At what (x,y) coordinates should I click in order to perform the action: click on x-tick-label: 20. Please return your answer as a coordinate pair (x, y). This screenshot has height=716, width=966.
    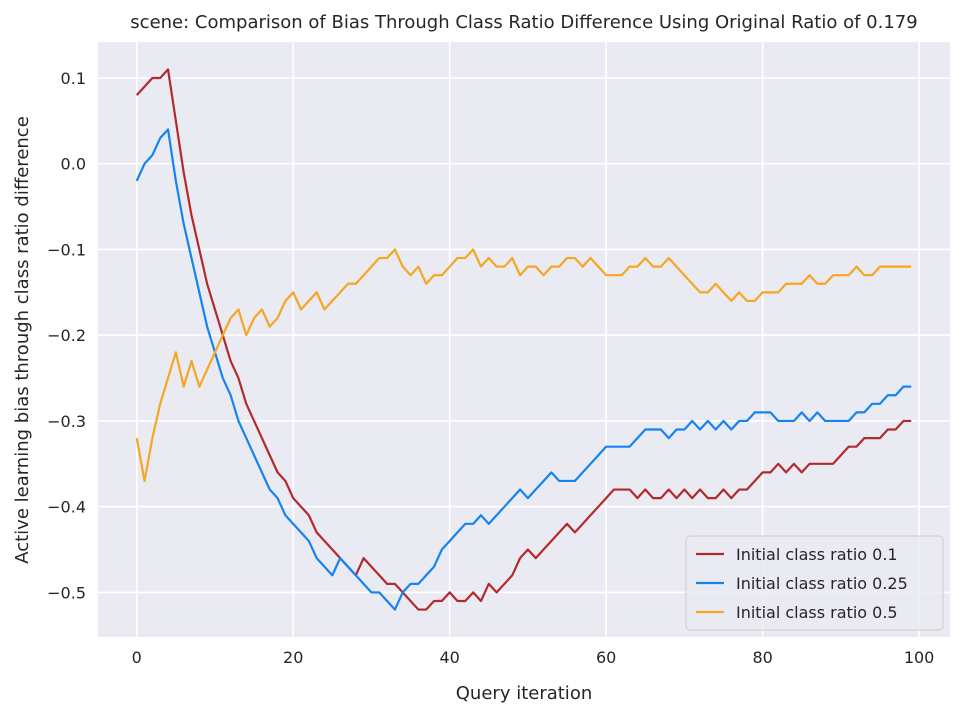
    Looking at the image, I should click on (293, 657).